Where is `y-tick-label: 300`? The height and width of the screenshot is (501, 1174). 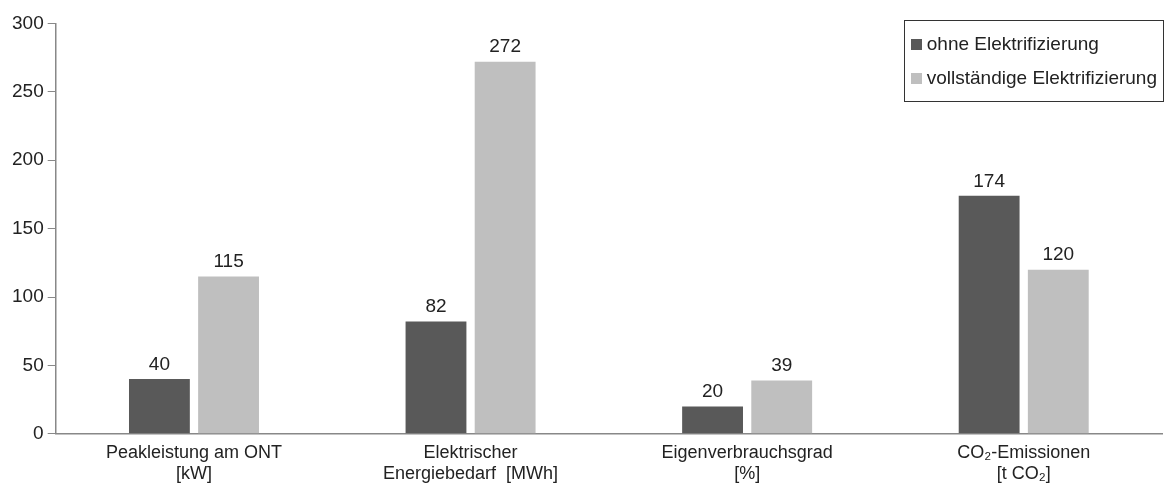 y-tick-label: 300 is located at coordinates (28, 22).